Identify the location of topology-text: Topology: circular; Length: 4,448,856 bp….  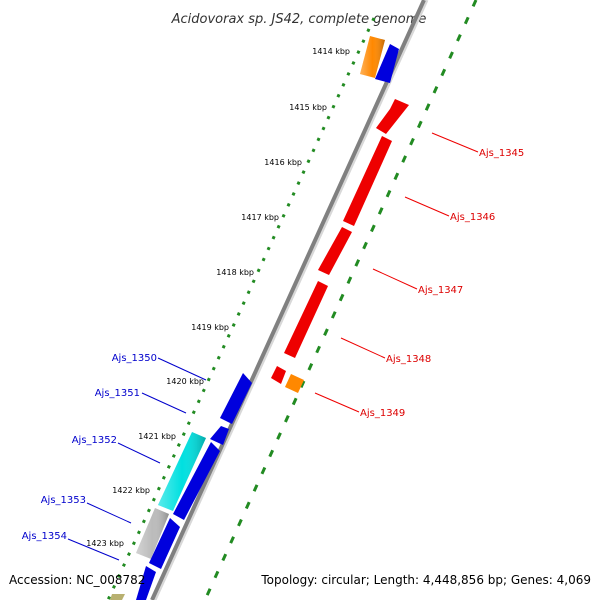
(426, 580).